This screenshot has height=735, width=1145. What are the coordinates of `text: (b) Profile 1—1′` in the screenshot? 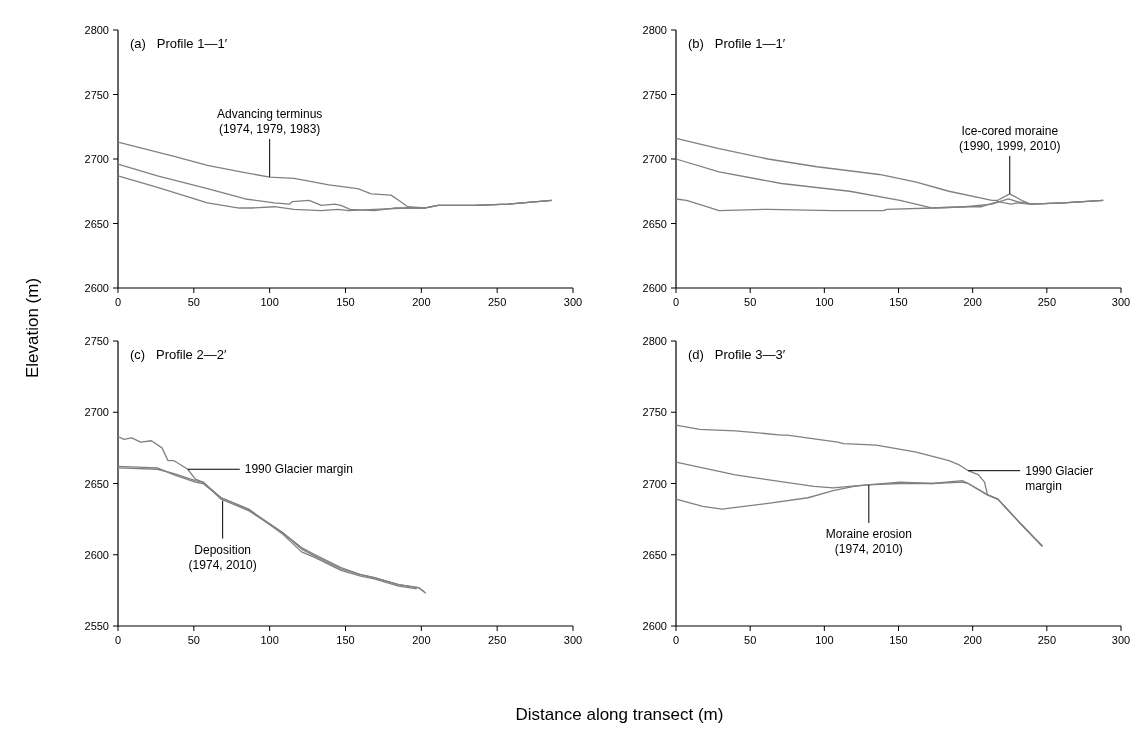 It's located at (737, 43).